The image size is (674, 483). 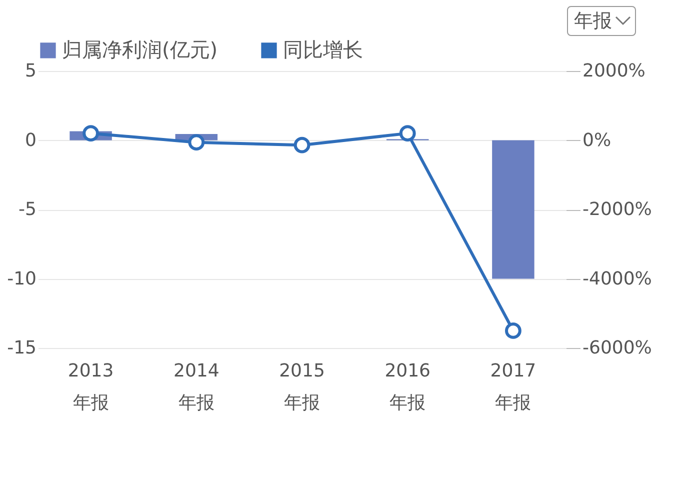 I want to click on y-tick-label: 5, so click(x=30, y=71).